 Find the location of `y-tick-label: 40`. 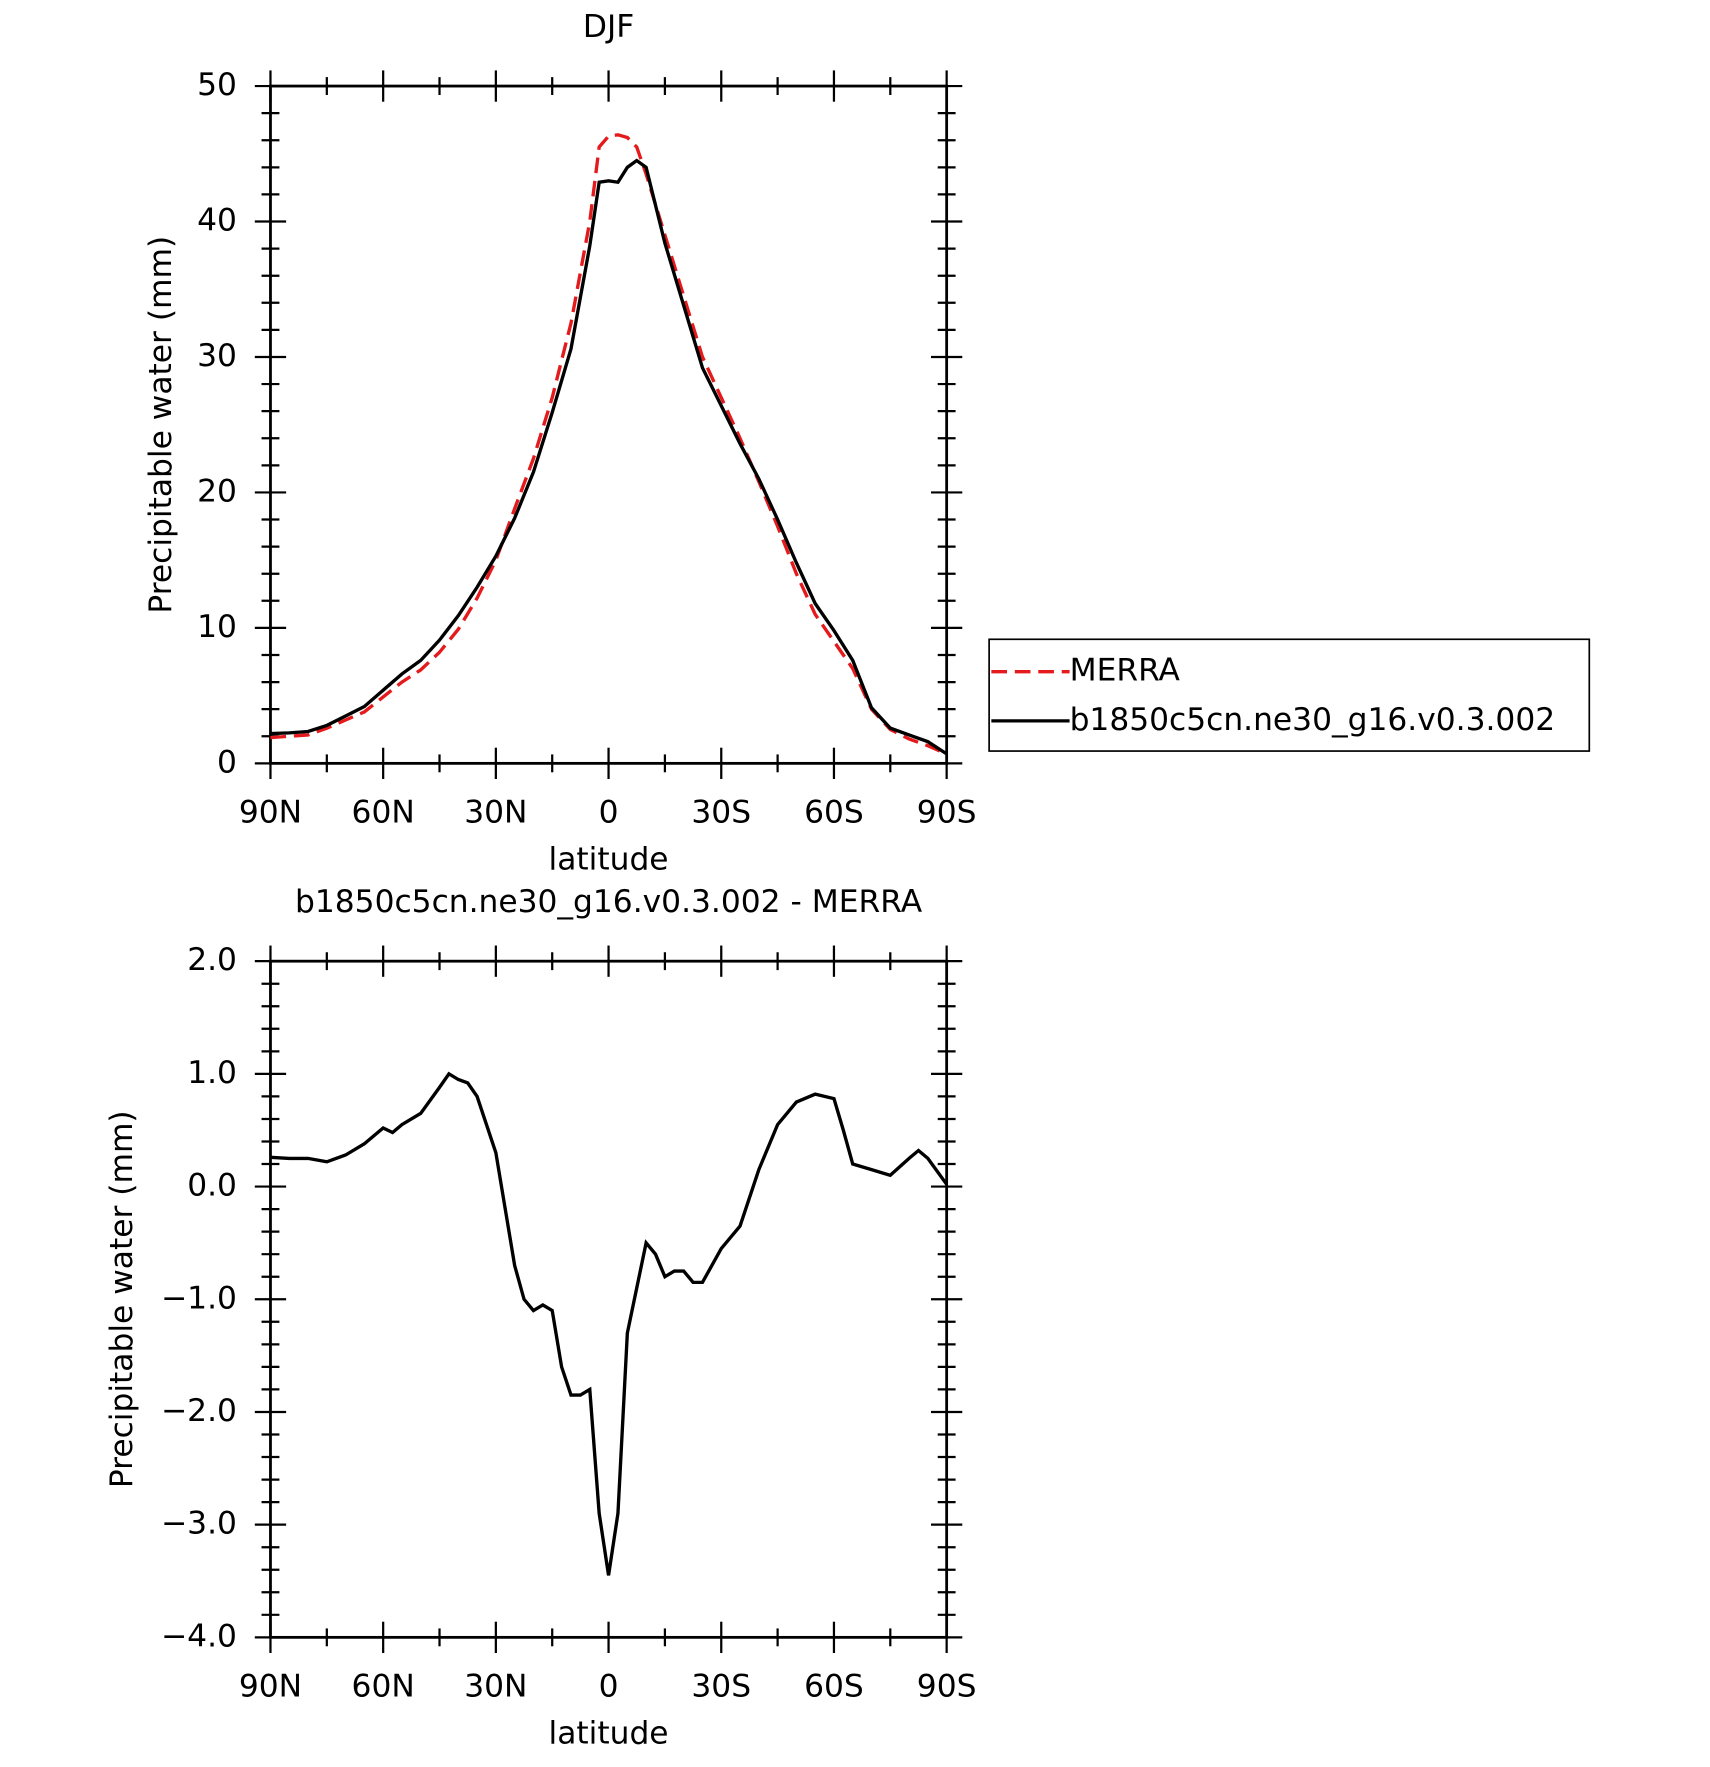

y-tick-label: 40 is located at coordinates (217, 221).